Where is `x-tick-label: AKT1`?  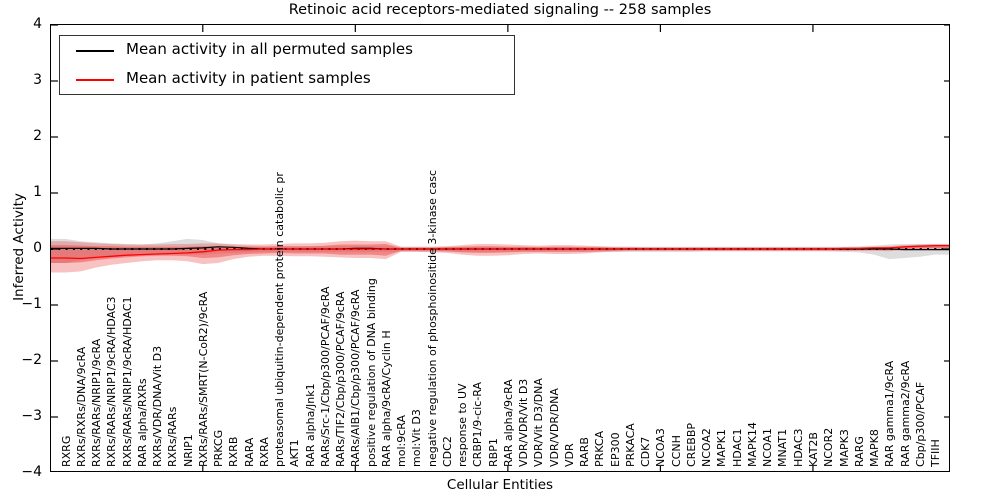 x-tick-label: AKT1 is located at coordinates (295, 453).